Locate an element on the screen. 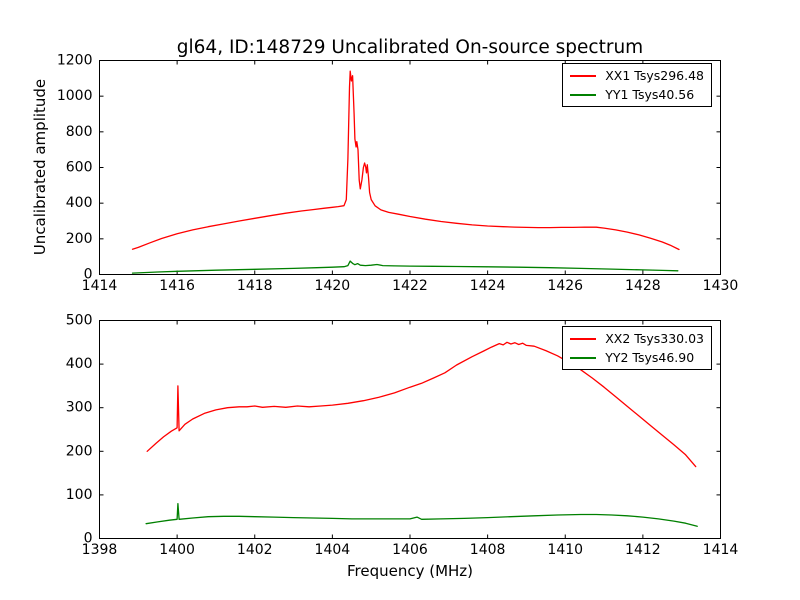 Image resolution: width=800 pixels, height=600 pixels. series-line-YY2 is located at coordinates (421, 514).